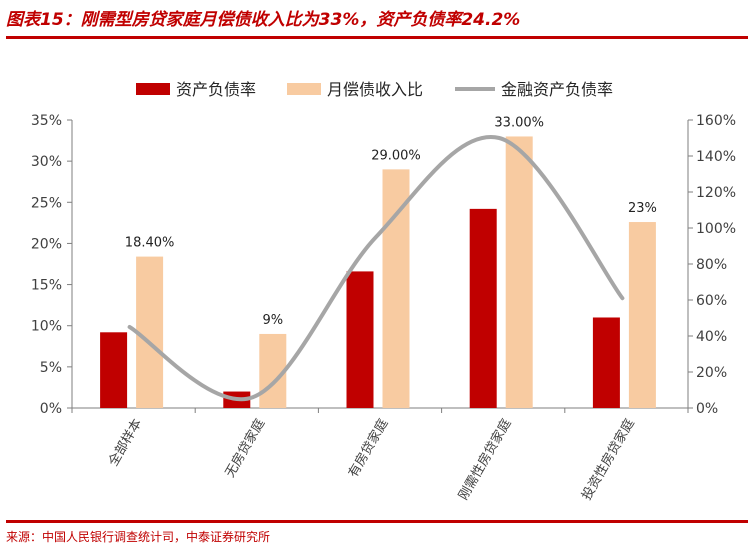 The image size is (754, 556). I want to click on data-label: 29.00%, so click(396, 155).